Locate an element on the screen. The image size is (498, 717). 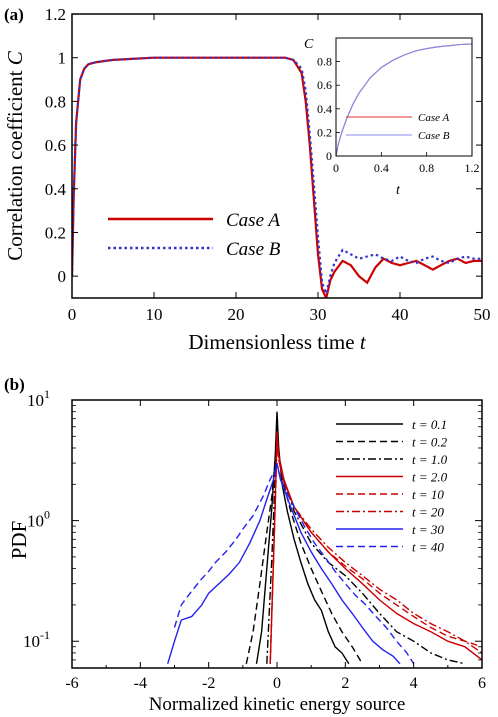
inset-y-axis: 0 0.2 0.4 0.6 0.8 is located at coordinates (328, 109).